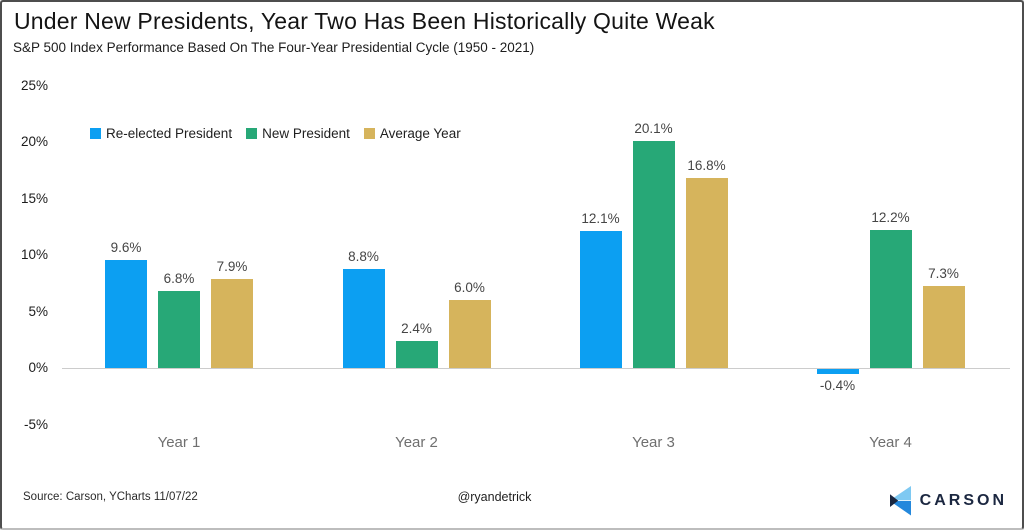 This screenshot has width=1024, height=530. I want to click on legend-label: Average Year, so click(420, 133).